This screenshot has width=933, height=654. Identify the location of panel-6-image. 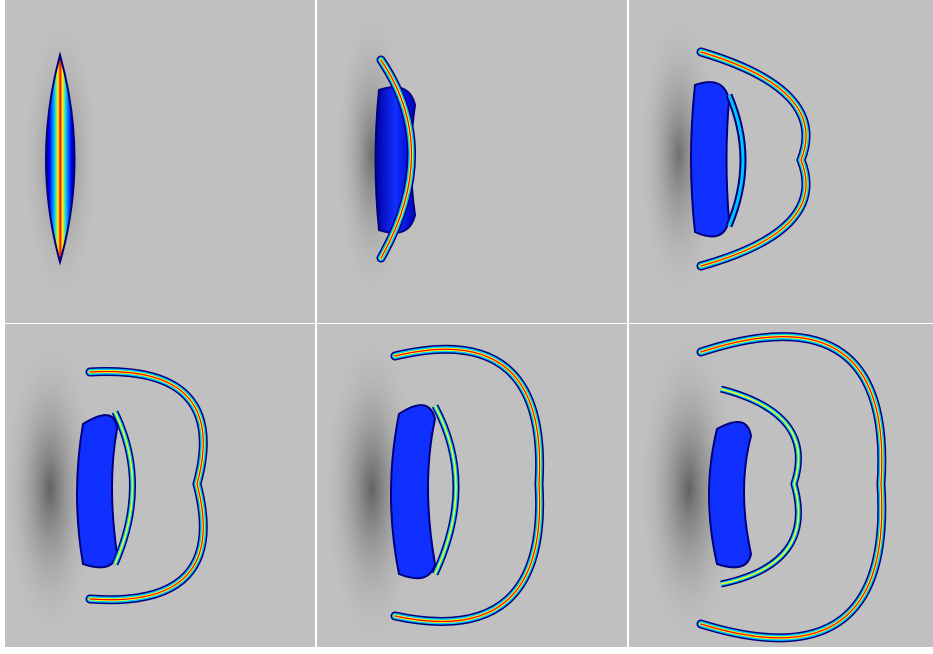
(762, 488).